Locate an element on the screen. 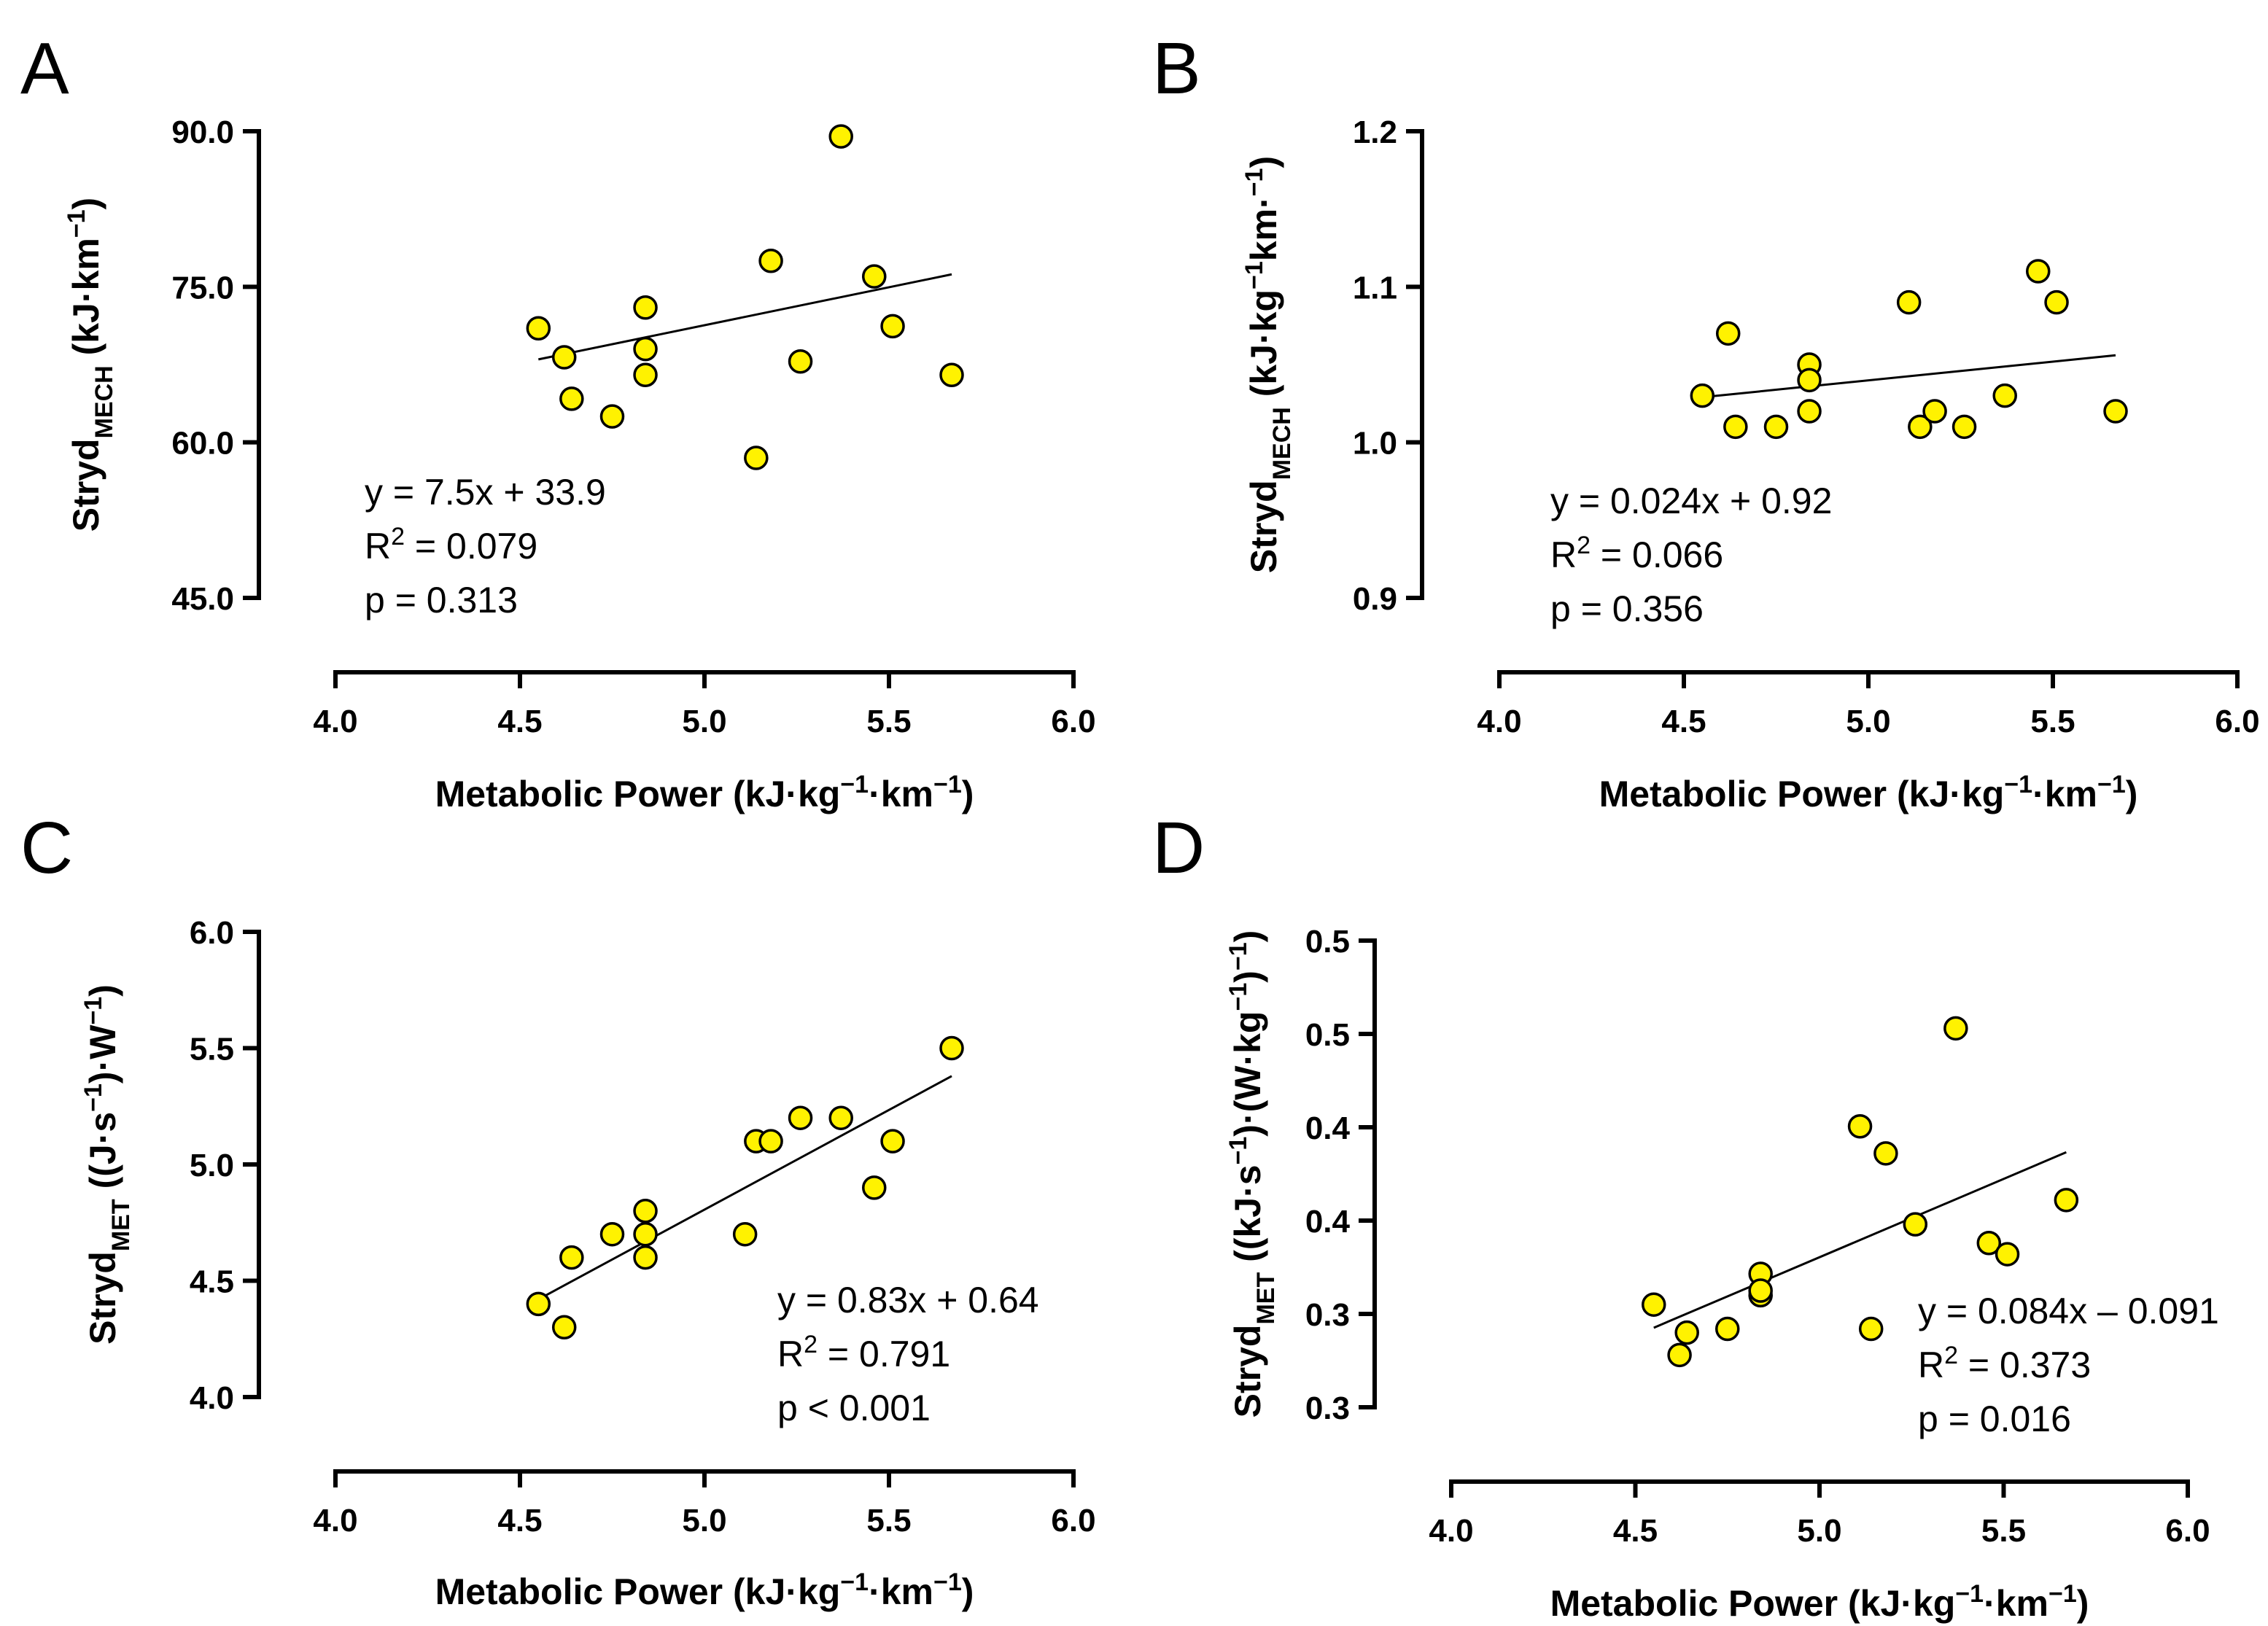  y-tick-label: 4.5 is located at coordinates (212, 1282).